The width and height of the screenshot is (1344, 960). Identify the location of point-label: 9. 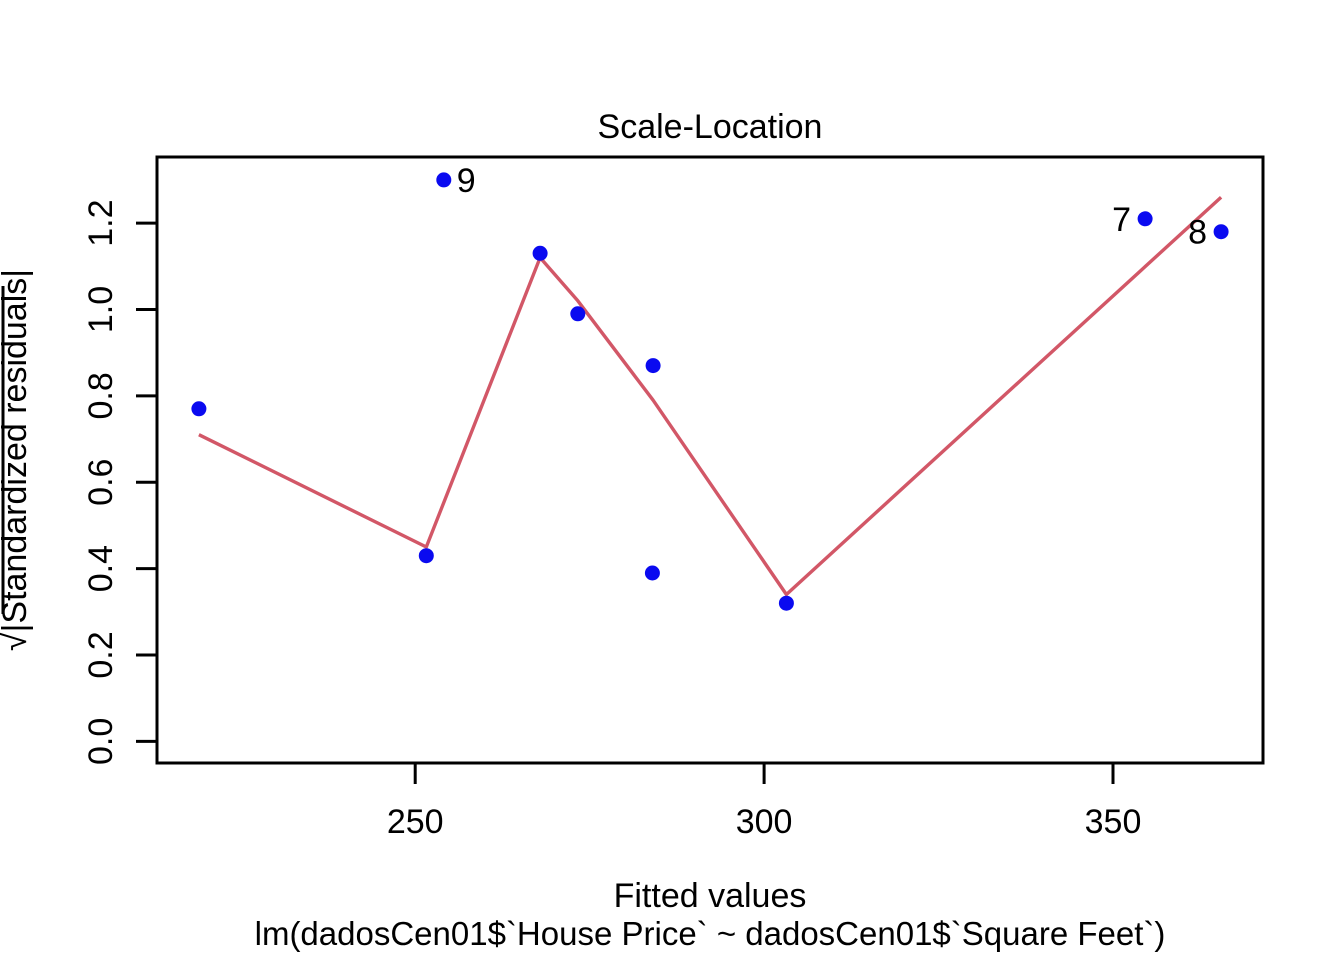
(466, 181).